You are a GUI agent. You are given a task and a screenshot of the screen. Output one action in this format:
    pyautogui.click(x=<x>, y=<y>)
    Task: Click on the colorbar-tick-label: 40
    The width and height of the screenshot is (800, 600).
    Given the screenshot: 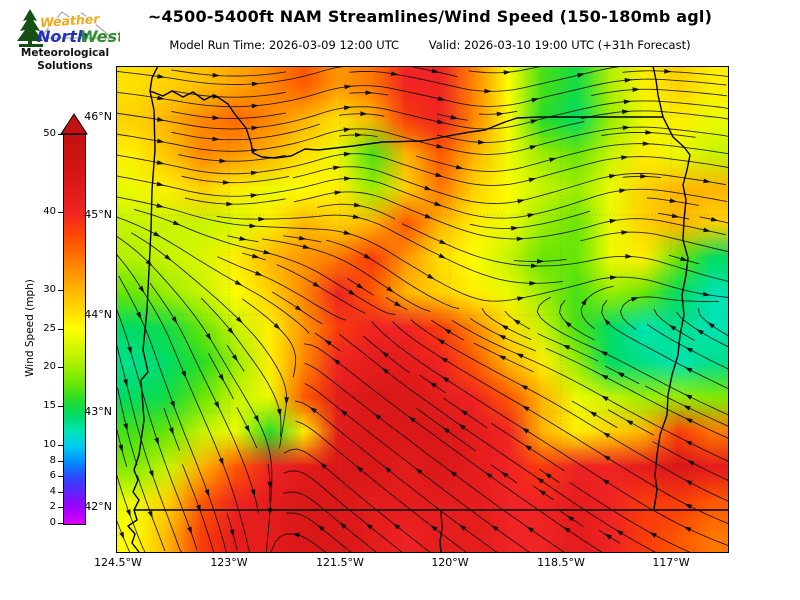 What is the action you would take?
    pyautogui.click(x=49, y=211)
    